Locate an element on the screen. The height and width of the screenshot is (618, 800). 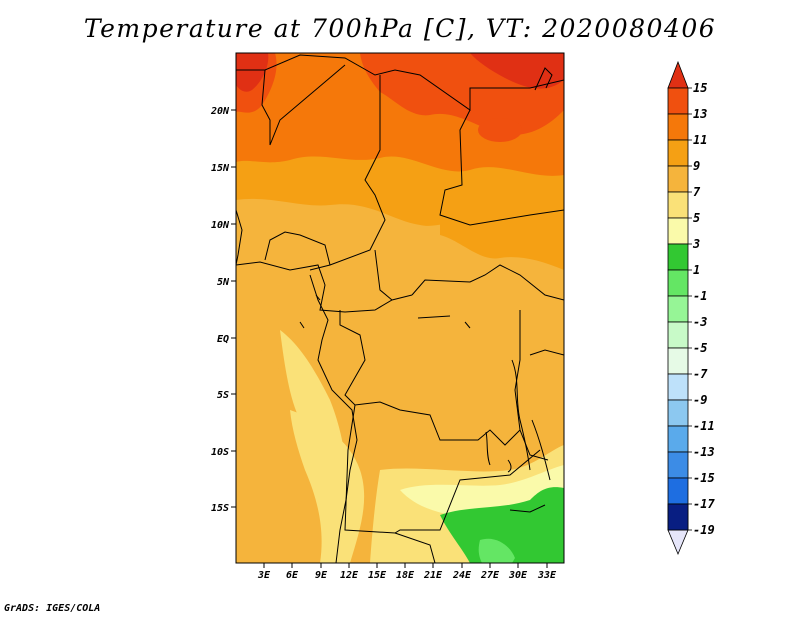
lon-label: 3E is located at coordinates (264, 575).